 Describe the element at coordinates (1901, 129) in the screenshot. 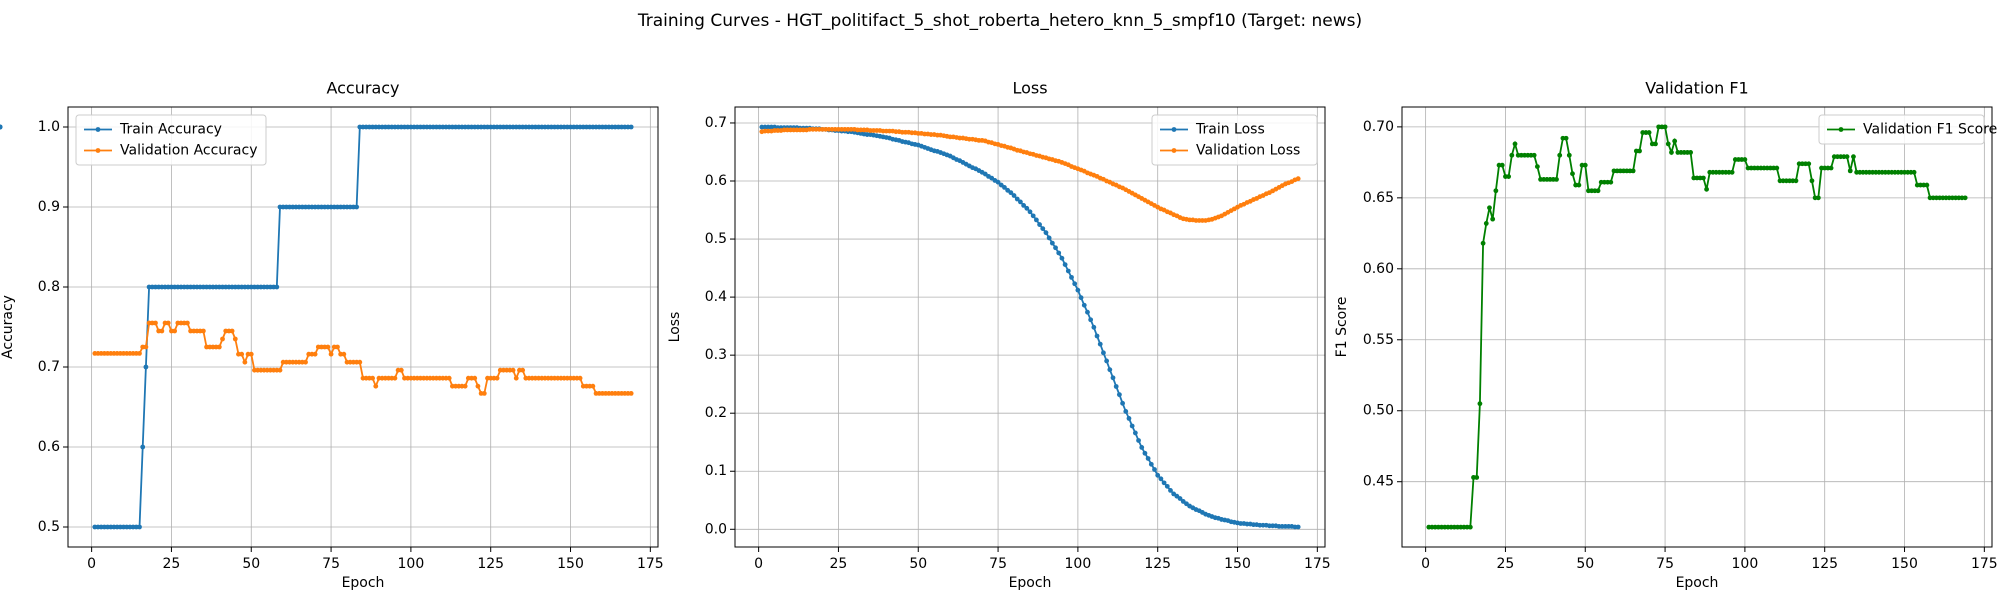

I see `legend-box` at that location.